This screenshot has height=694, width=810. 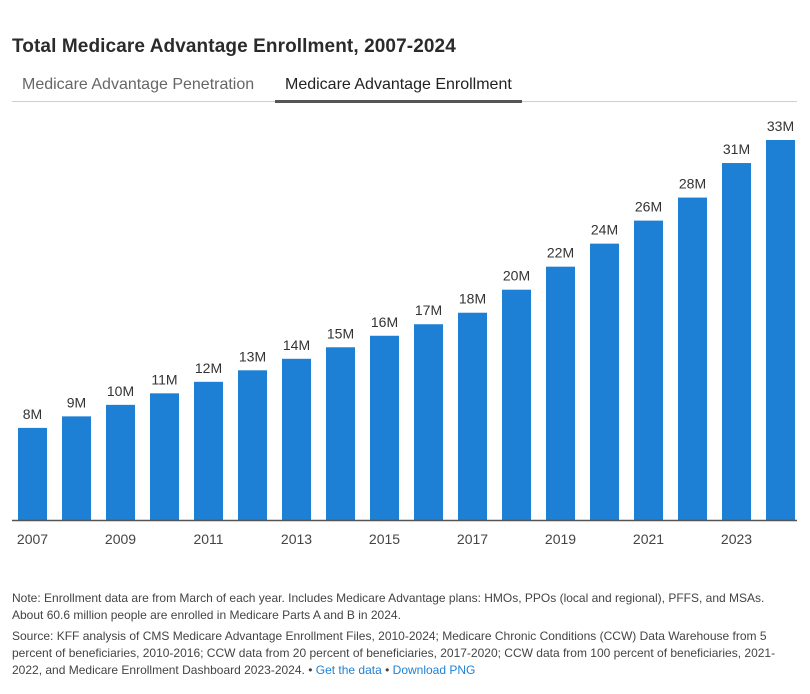 What do you see at coordinates (560, 253) in the screenshot?
I see `data-label-2019: 22M` at bounding box center [560, 253].